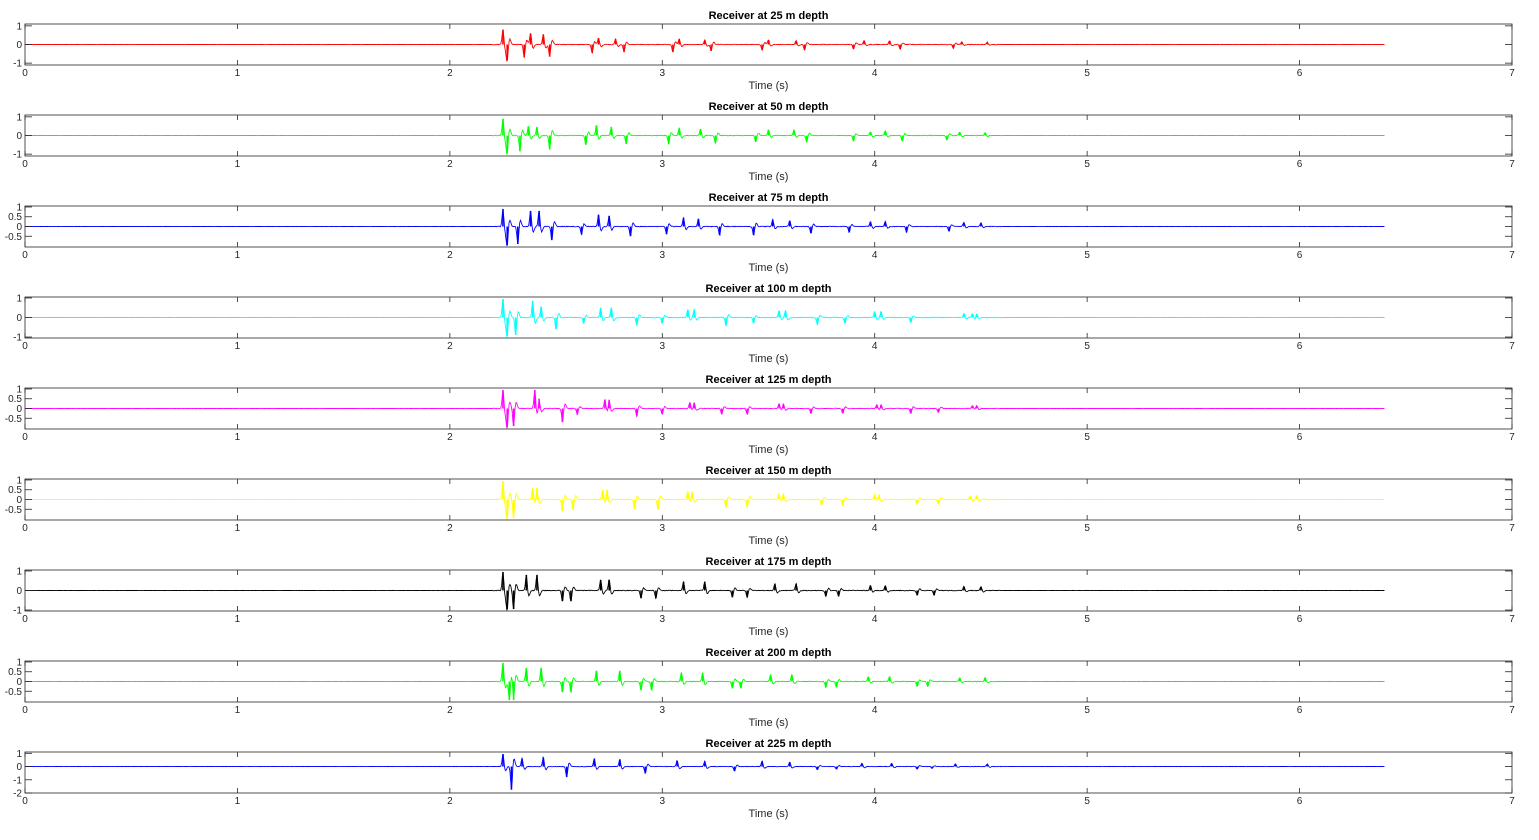  I want to click on plot-title: Receiver at 225 m depth, so click(769, 744).